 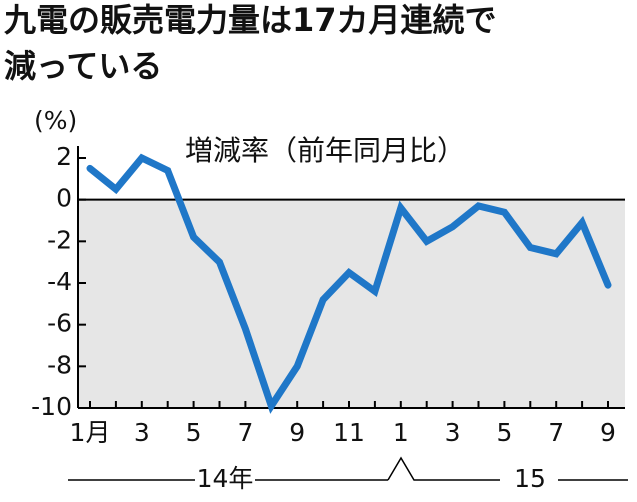 I want to click on y-tick-label: -2, so click(x=59, y=239).